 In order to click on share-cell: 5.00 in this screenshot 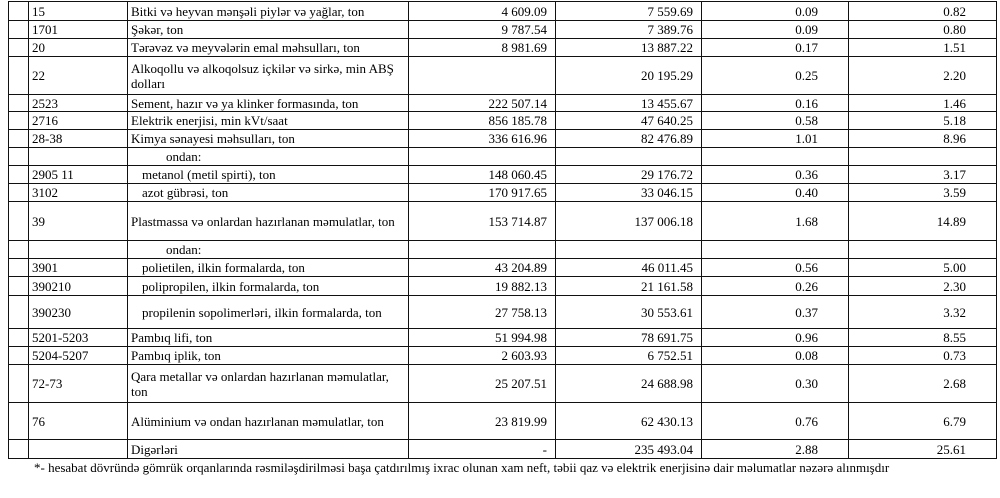, I will do `click(922, 267)`.